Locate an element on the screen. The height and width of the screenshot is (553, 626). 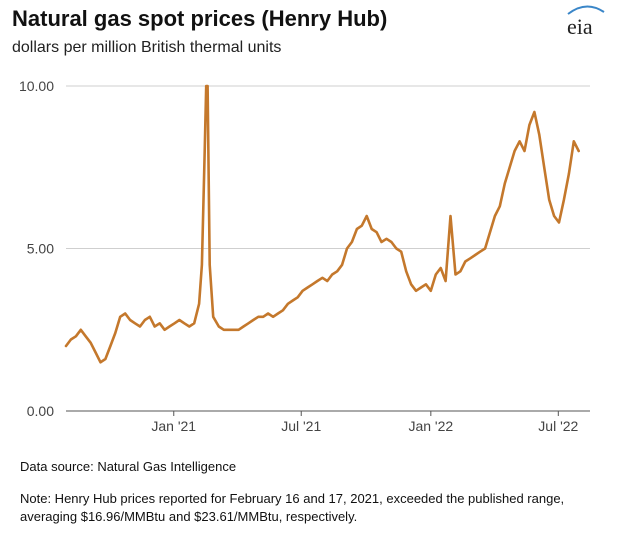
y-tick-label: 10.00 is located at coordinates (36, 86).